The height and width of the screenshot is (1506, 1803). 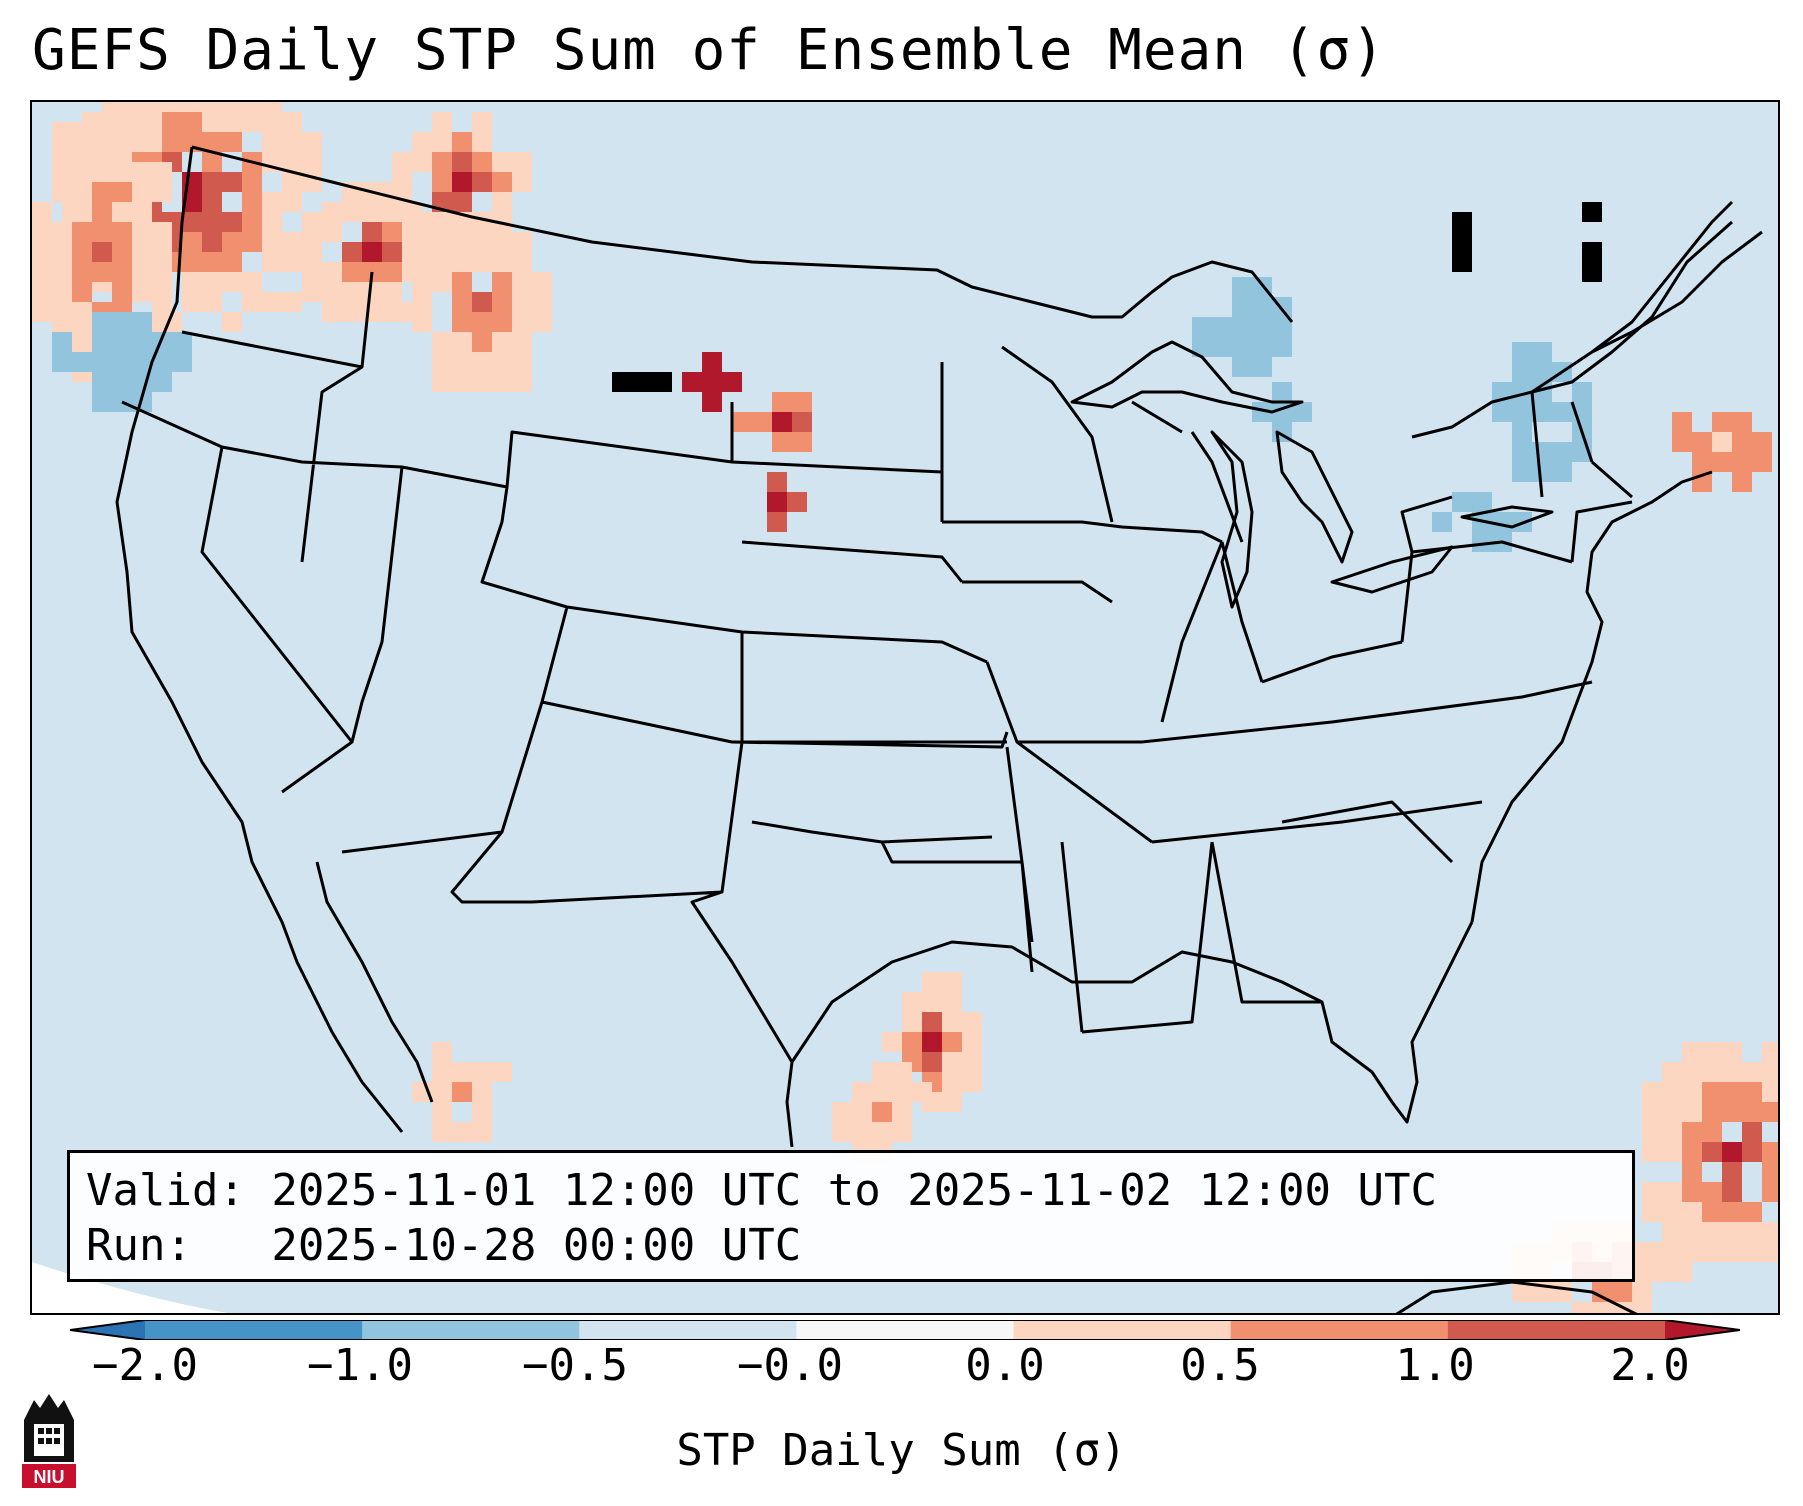 I want to click on colorbar-extend-high, so click(x=1702, y=1330).